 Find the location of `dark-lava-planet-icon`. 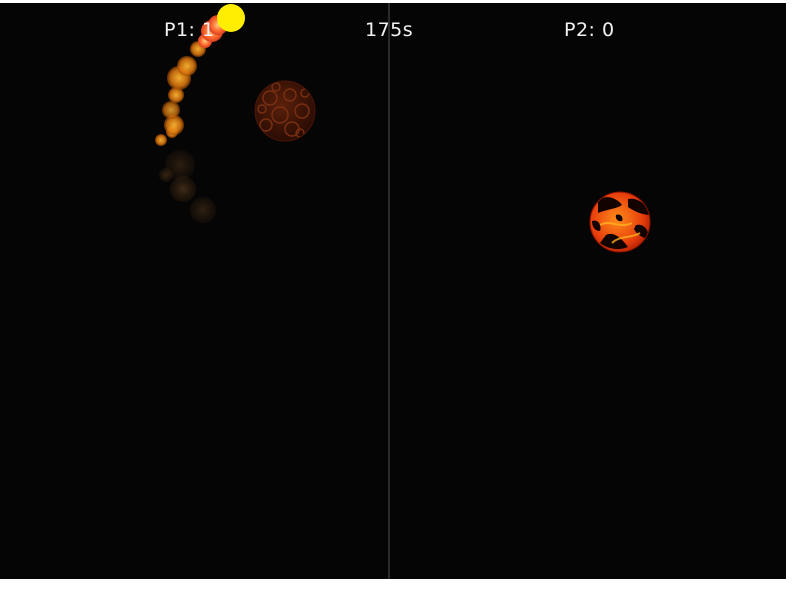

dark-lava-planet-icon is located at coordinates (285, 111).